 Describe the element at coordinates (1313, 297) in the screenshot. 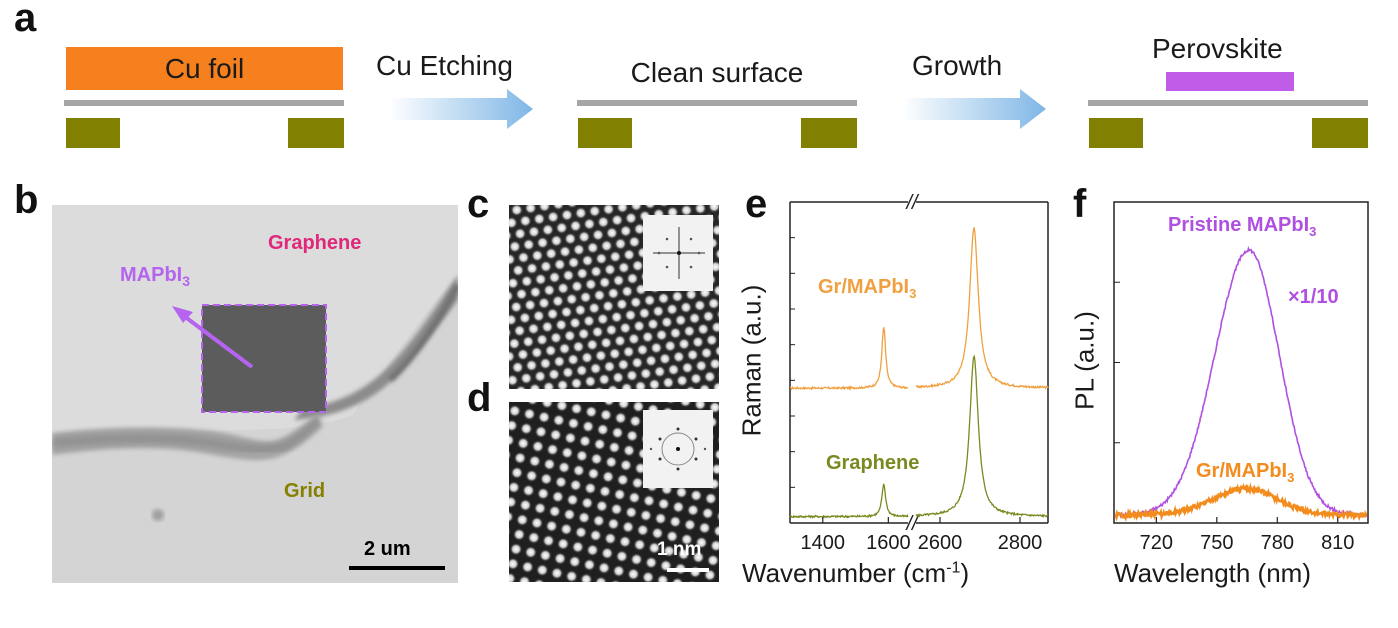

I see `pl-scale-annotation: ×1/10` at that location.